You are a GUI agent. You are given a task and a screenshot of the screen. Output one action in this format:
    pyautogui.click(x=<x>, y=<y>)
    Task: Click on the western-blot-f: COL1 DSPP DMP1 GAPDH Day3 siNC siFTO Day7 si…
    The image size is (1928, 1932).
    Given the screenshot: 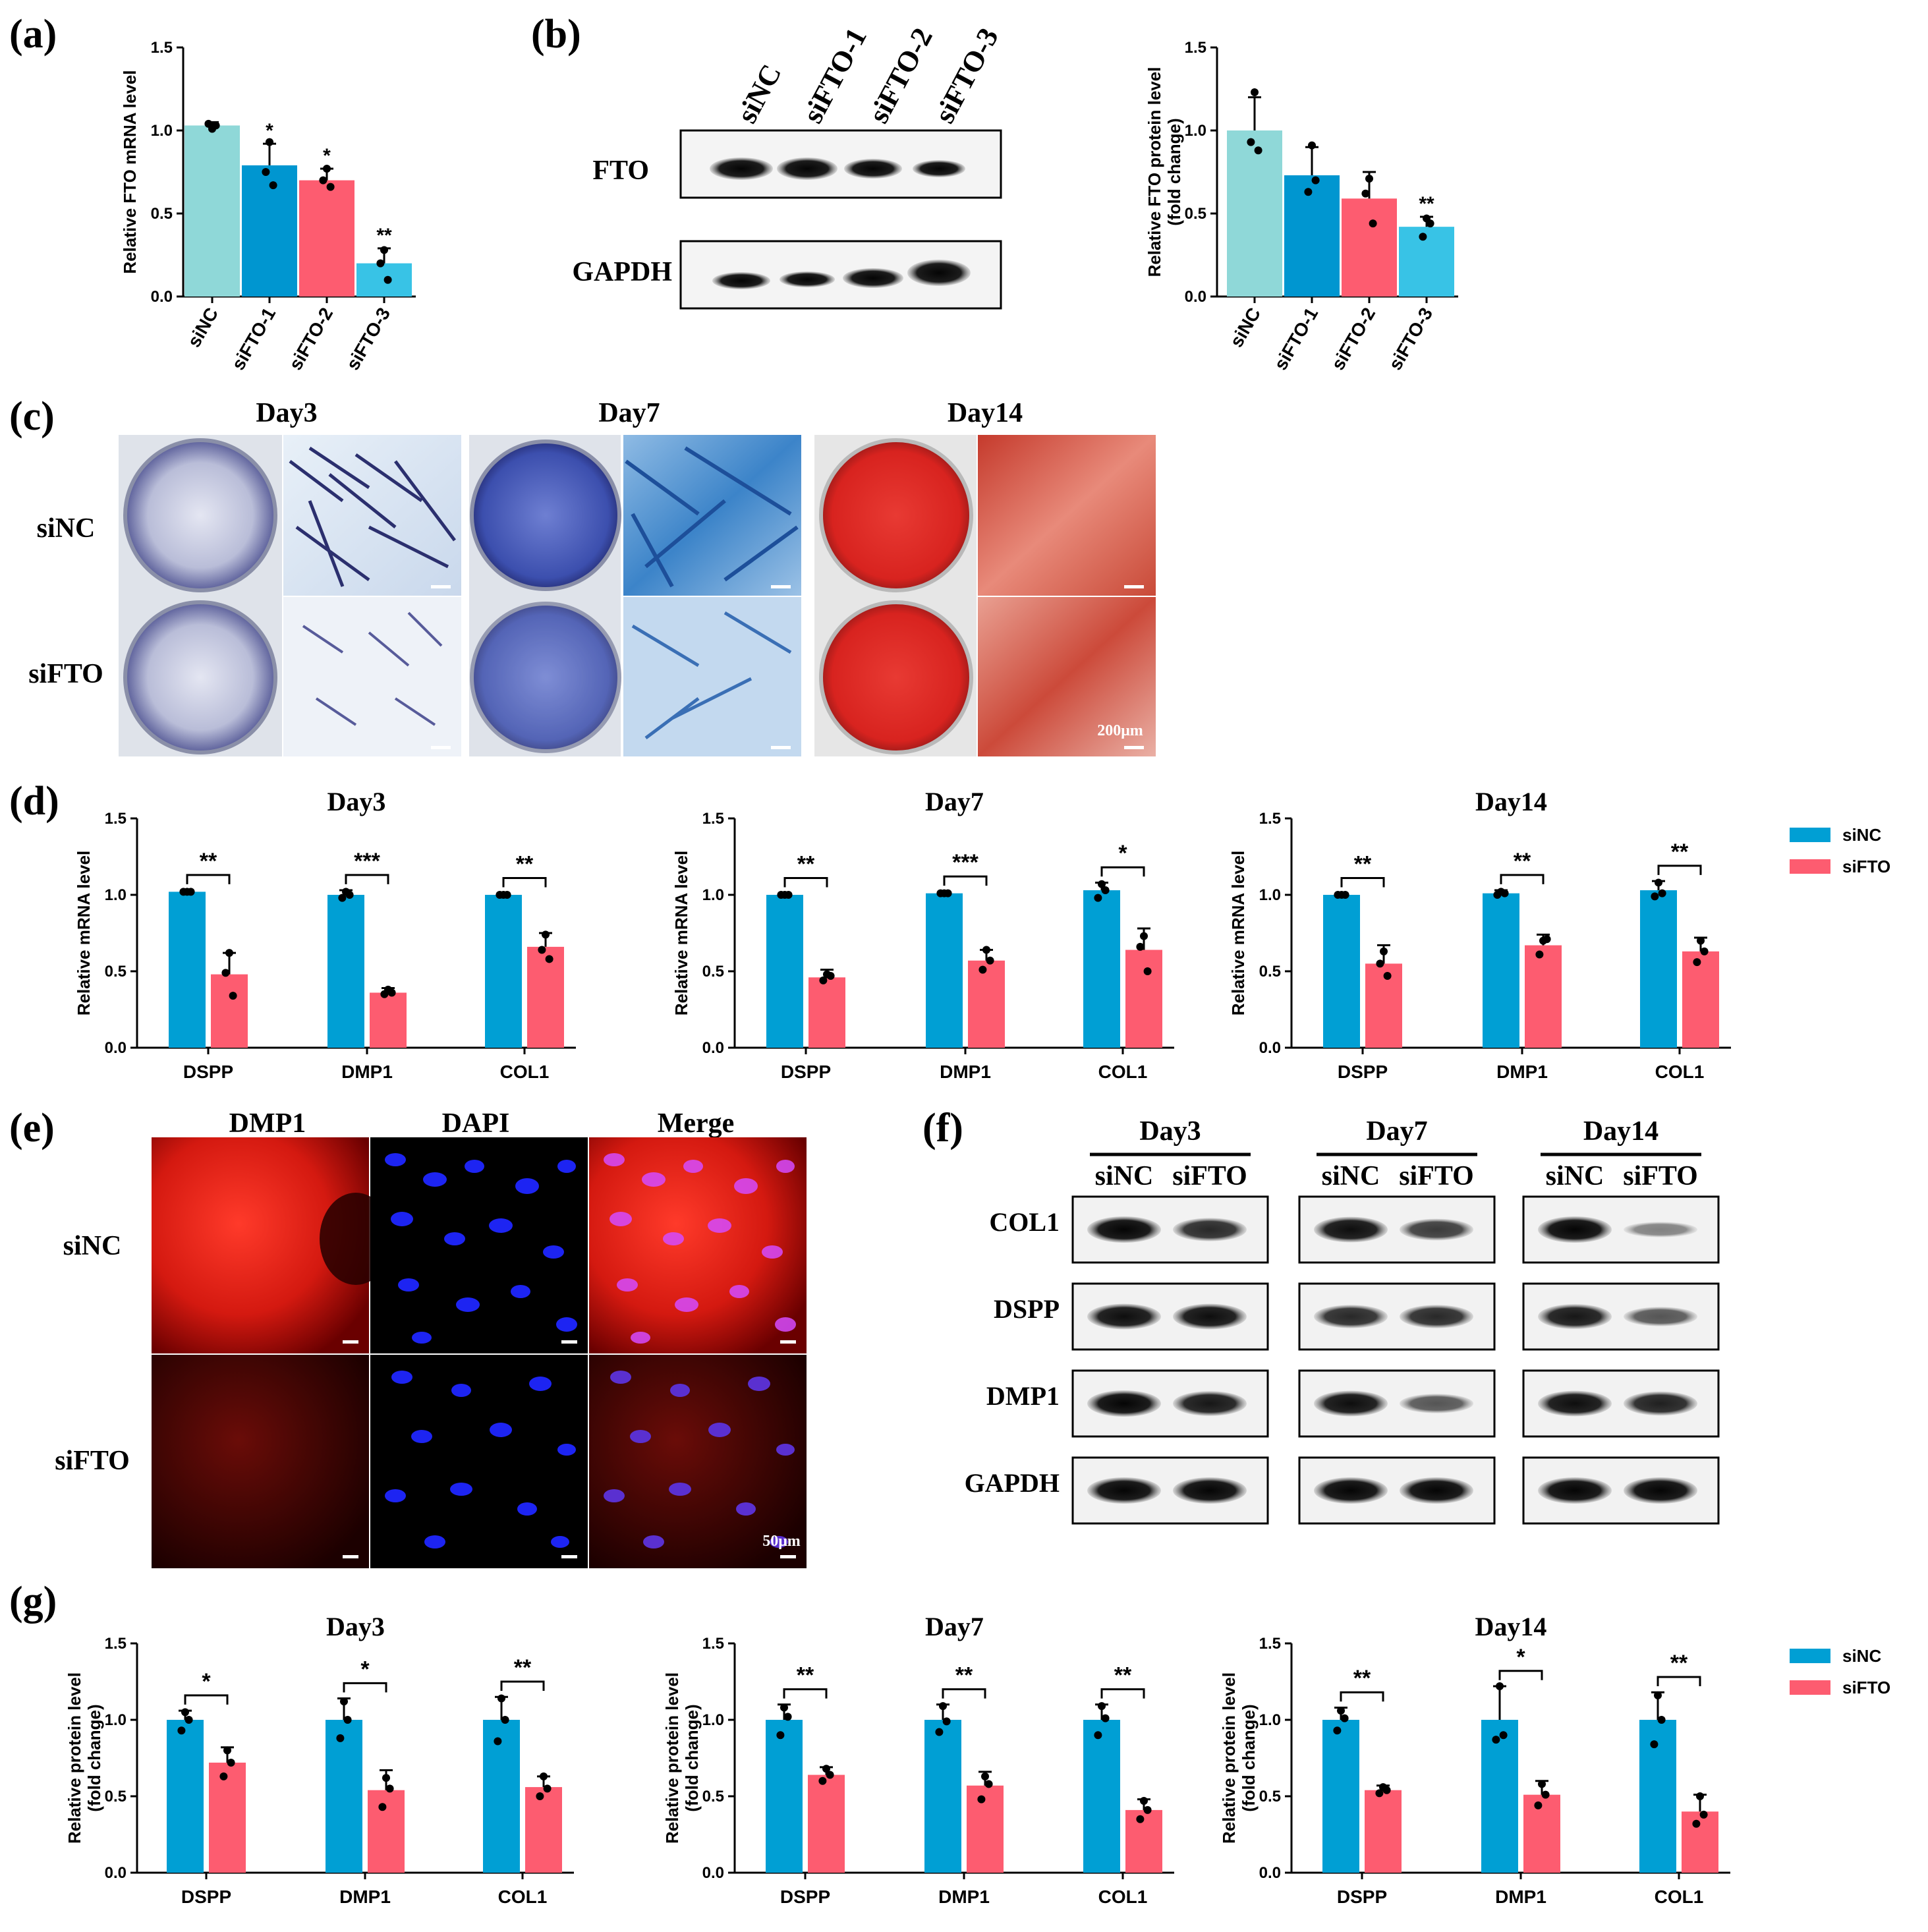 What is the action you would take?
    pyautogui.click(x=1342, y=1321)
    